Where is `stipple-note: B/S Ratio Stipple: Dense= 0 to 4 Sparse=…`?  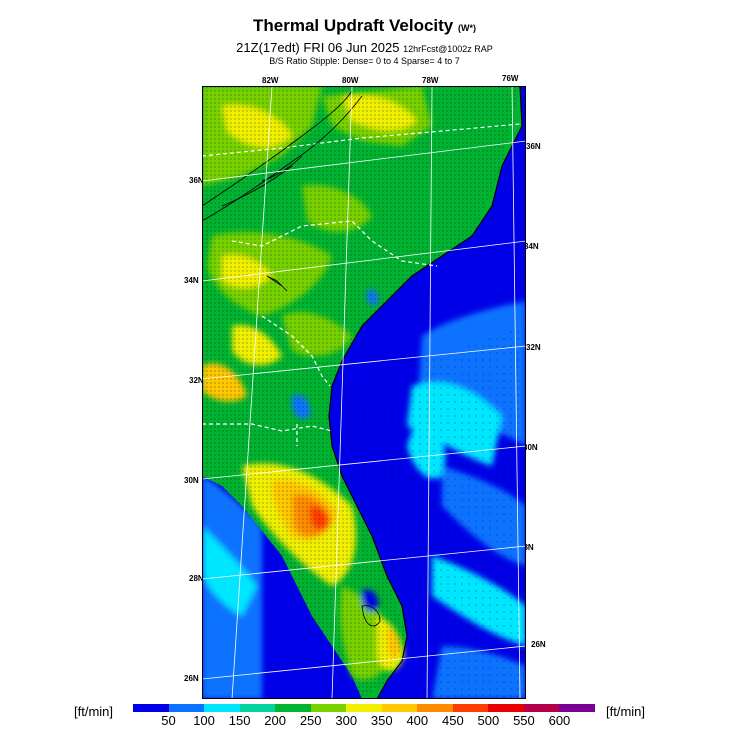 stipple-note: B/S Ratio Stipple: Dense= 0 to 4 Sparse=… is located at coordinates (364, 61).